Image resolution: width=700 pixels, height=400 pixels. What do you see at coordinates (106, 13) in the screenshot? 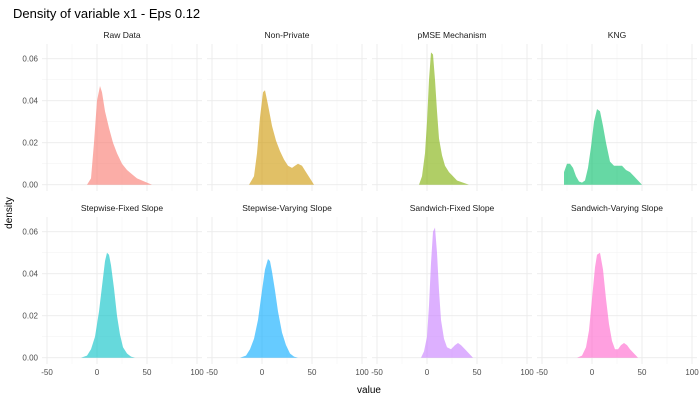
I see `chart-title: Density of variable x1 - Eps 0.12` at bounding box center [106, 13].